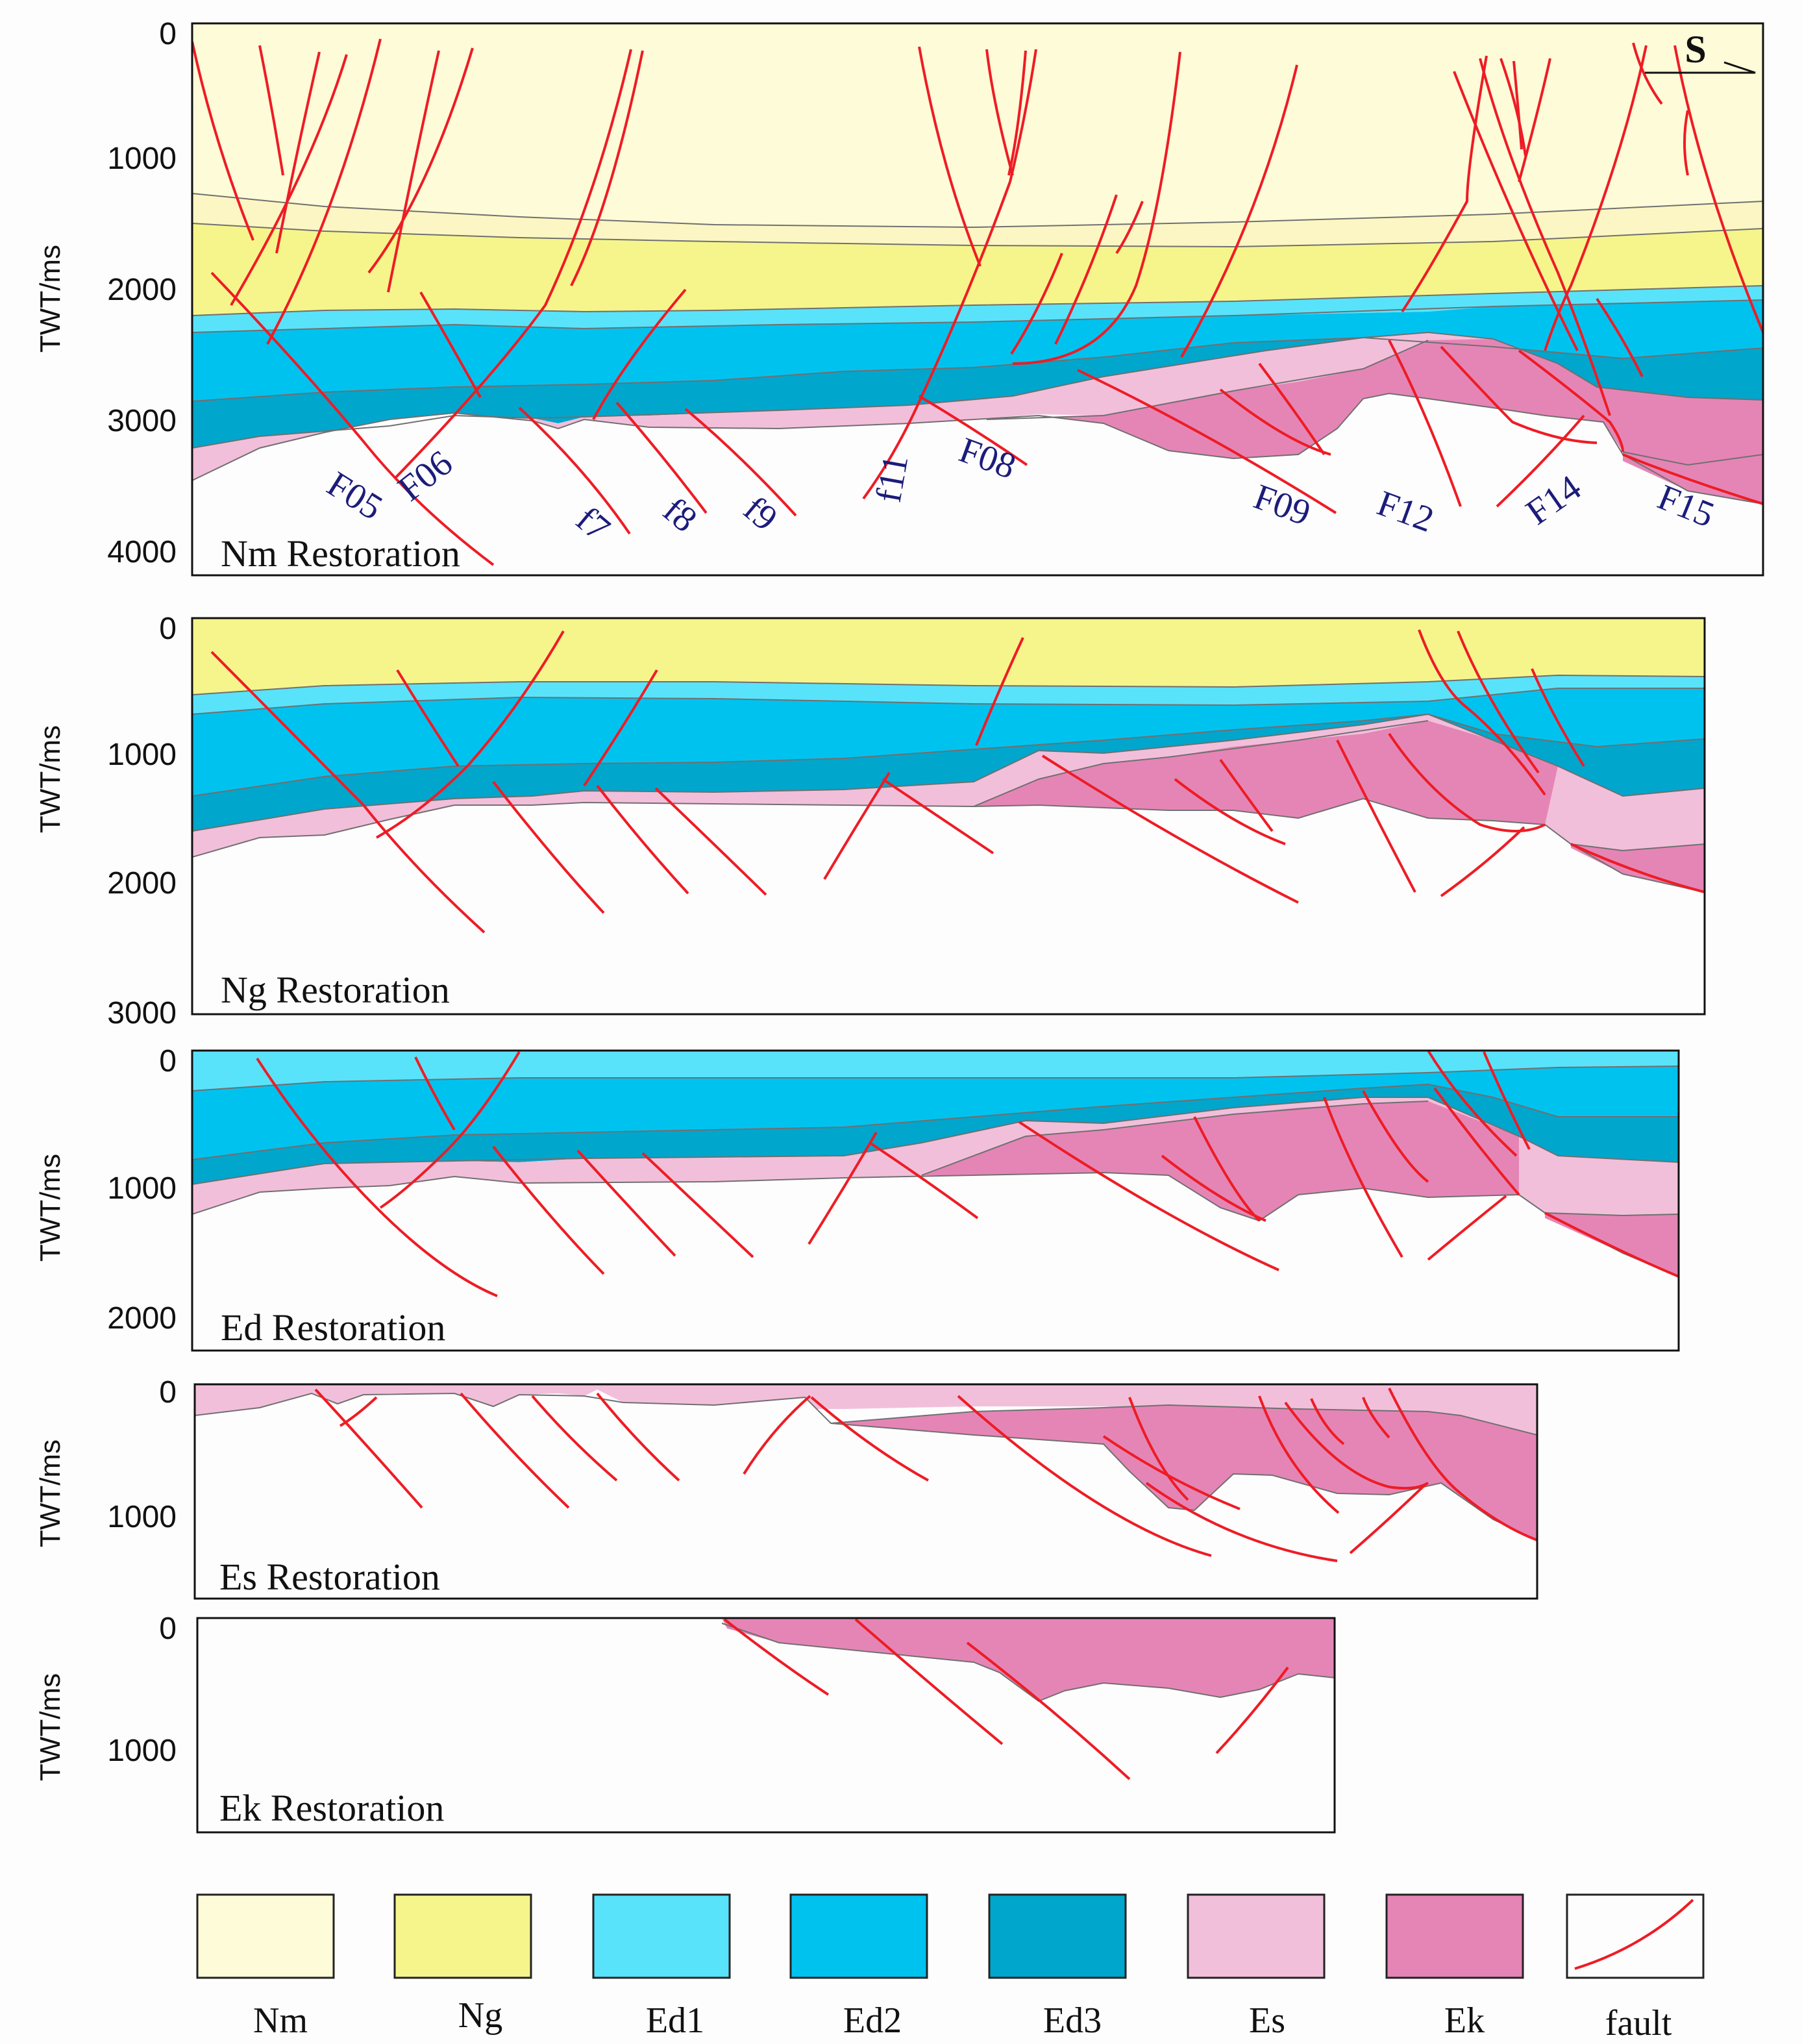 The image size is (1802, 2044). Describe the element at coordinates (948, 656) in the screenshot. I see `layer-ng` at that location.